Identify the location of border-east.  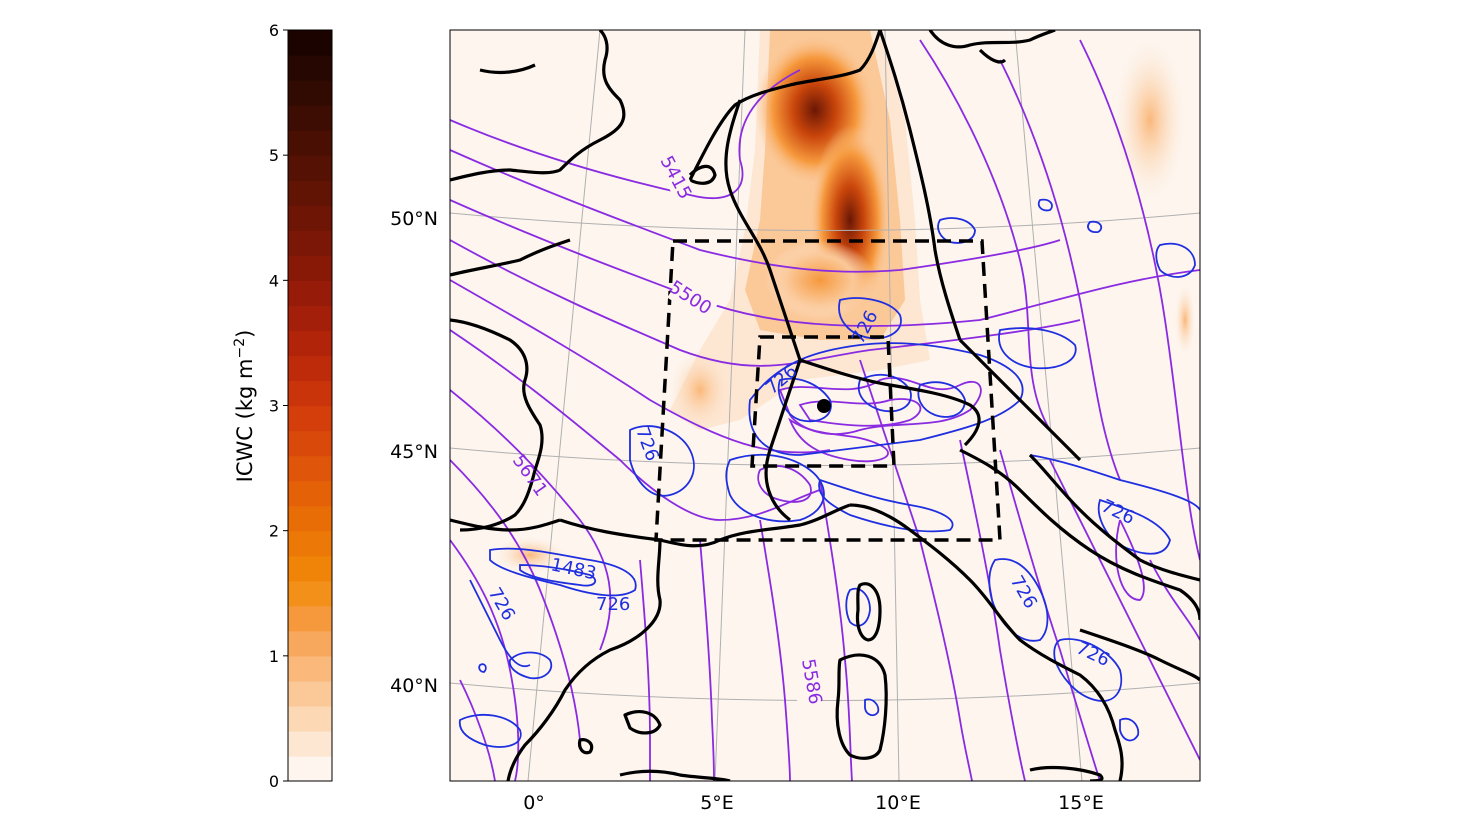
(1020, 400).